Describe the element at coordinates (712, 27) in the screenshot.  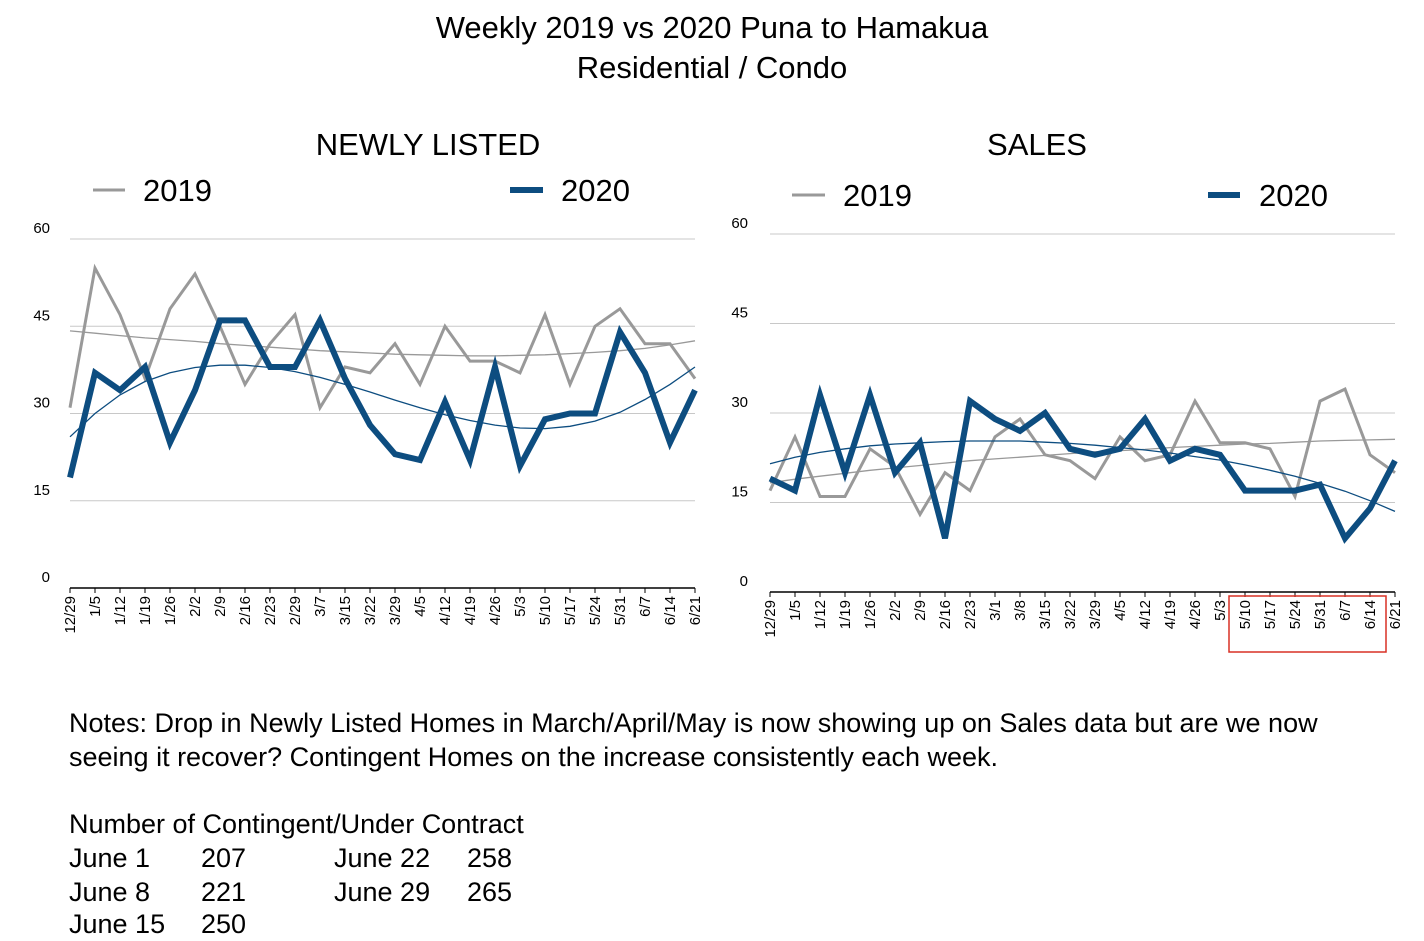
I see `page-title-line-1: Weekly 2019 vs 2020 Puna to Hamakua` at that location.